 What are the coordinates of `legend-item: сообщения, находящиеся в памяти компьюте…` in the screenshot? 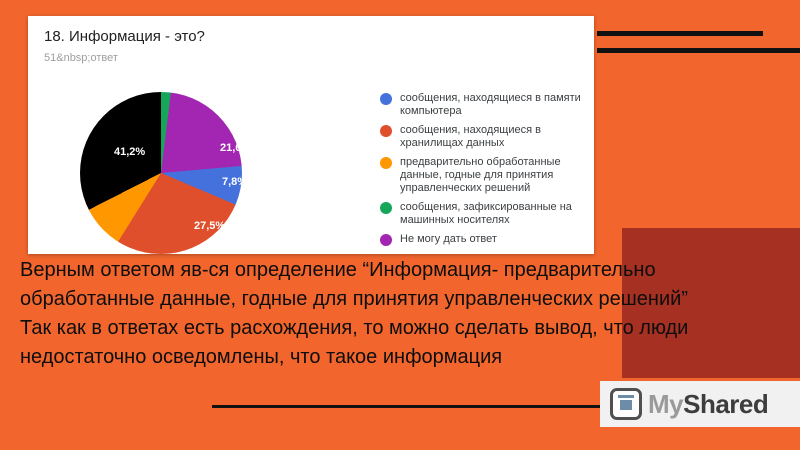 It's located at (481, 105).